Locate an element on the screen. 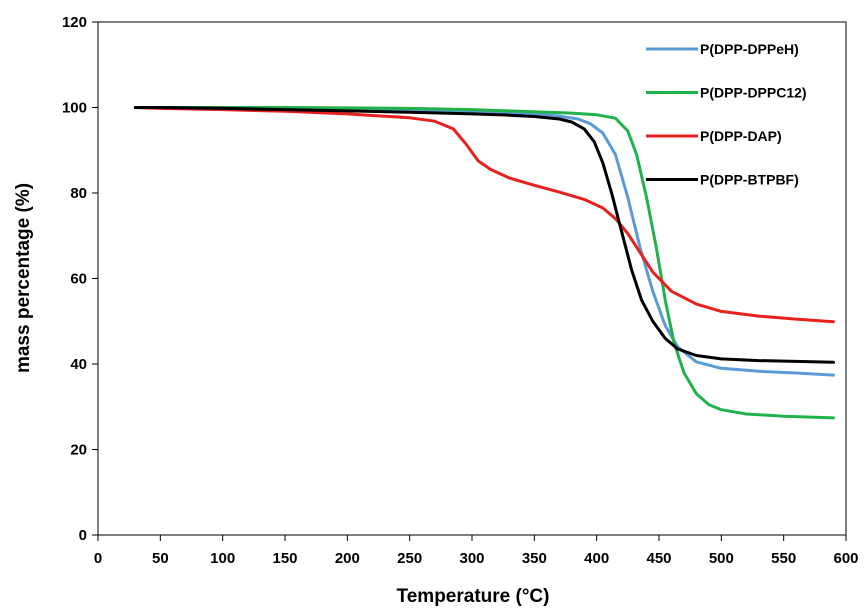 Image resolution: width=867 pixels, height=611 pixels. x-tick-label: 200 is located at coordinates (347, 558).